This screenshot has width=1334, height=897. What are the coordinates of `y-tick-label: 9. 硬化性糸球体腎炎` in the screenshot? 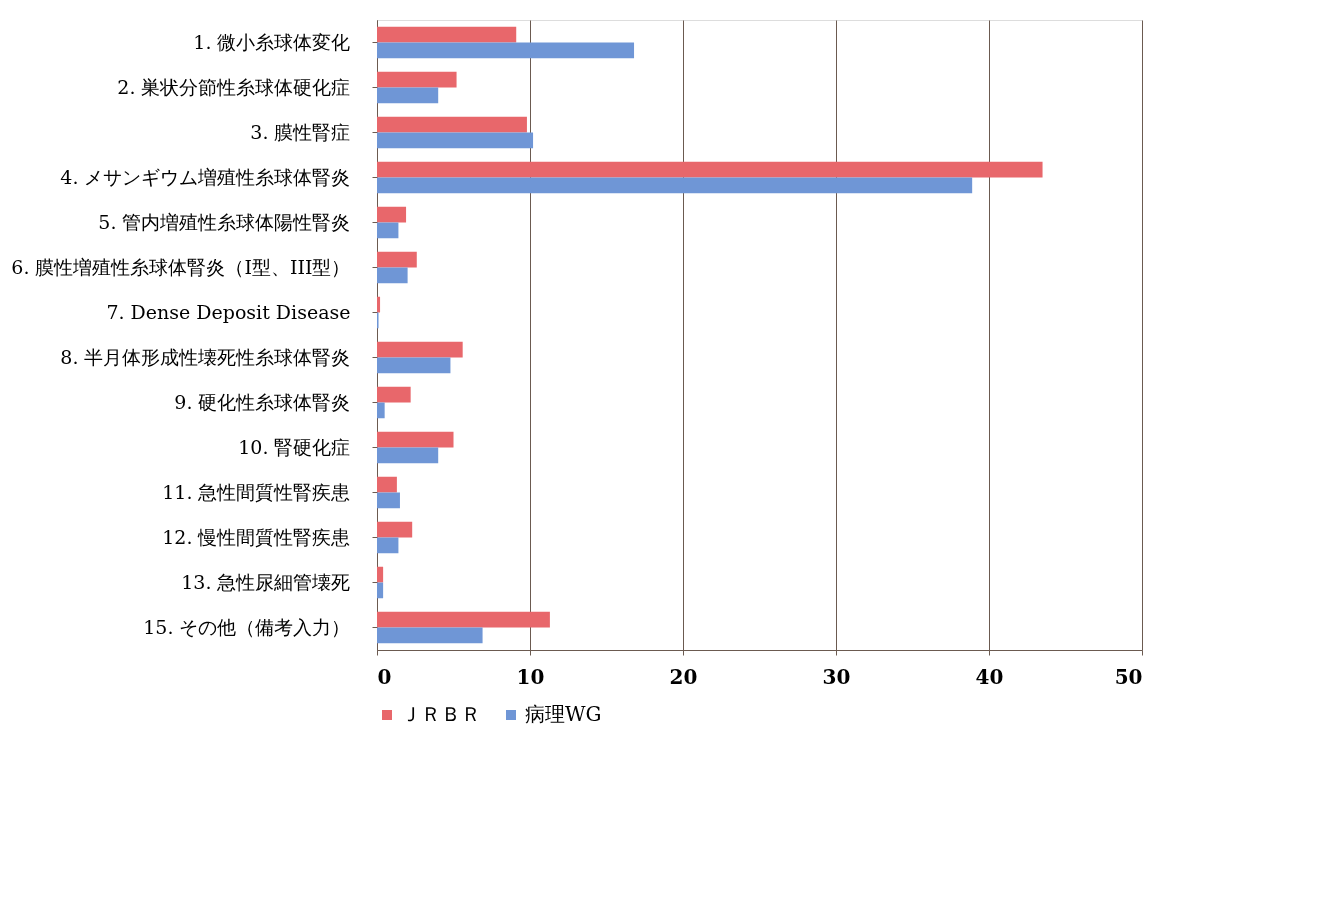 It's located at (262, 401).